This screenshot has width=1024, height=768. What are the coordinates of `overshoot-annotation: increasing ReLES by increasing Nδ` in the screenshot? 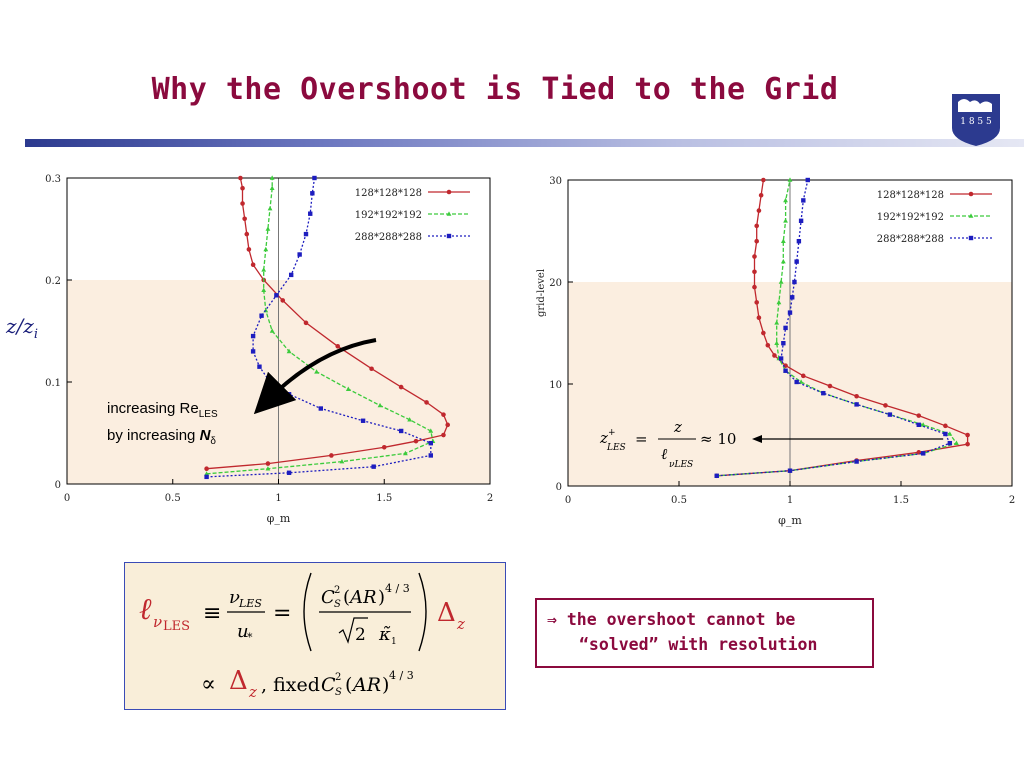 It's located at (162, 423).